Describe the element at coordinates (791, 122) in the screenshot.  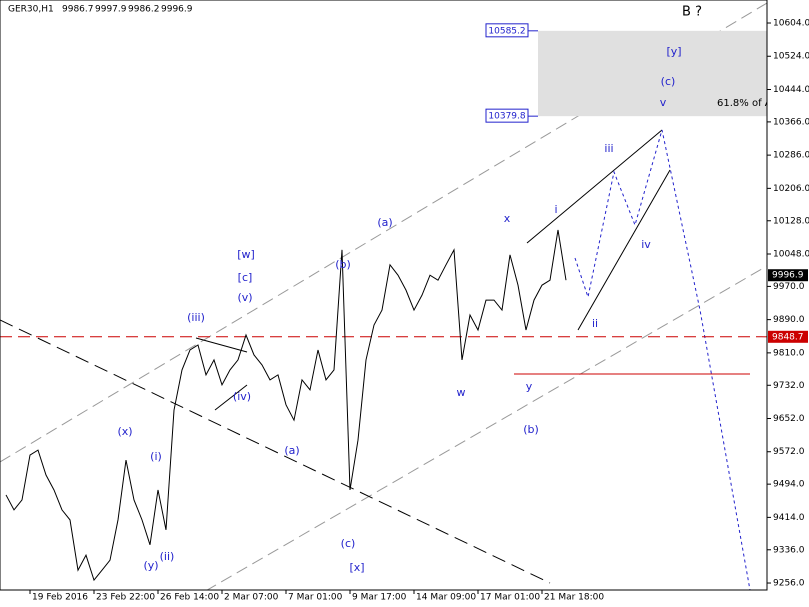
I see `y-tick-label: 10366.0` at that location.